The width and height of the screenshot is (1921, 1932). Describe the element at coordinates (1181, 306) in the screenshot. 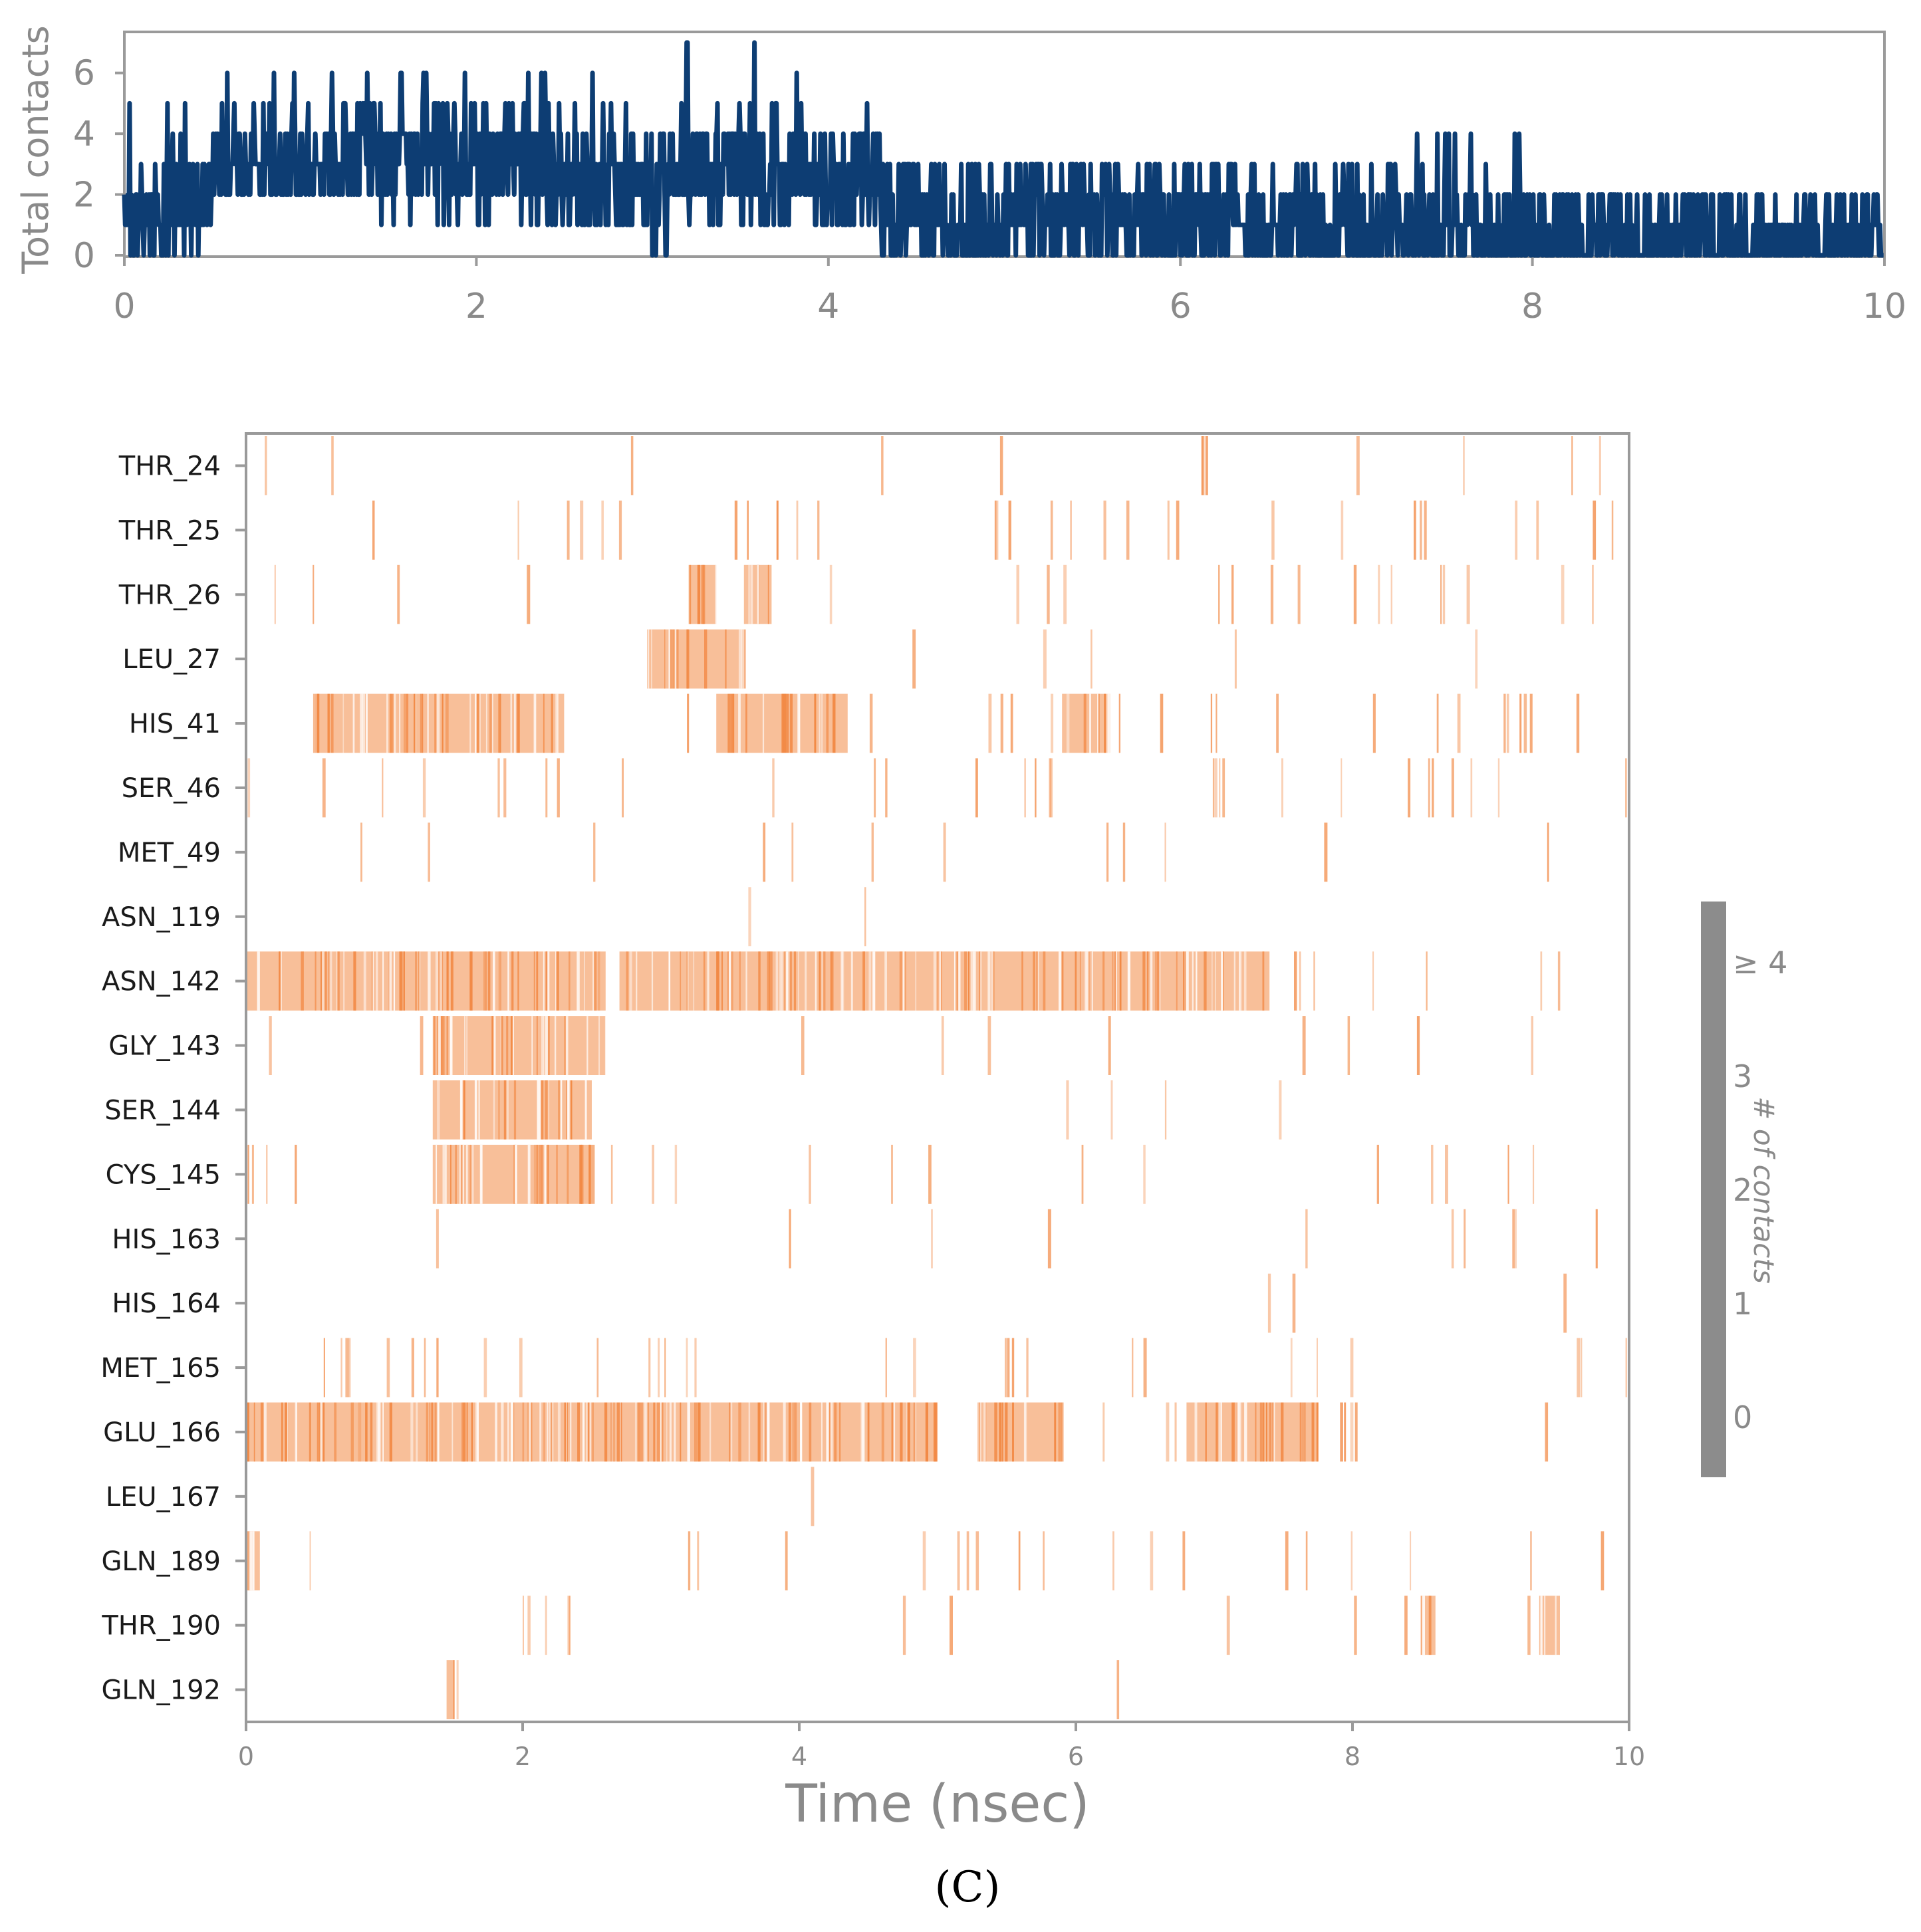

I see `top-x-tick-label: 6` at that location.